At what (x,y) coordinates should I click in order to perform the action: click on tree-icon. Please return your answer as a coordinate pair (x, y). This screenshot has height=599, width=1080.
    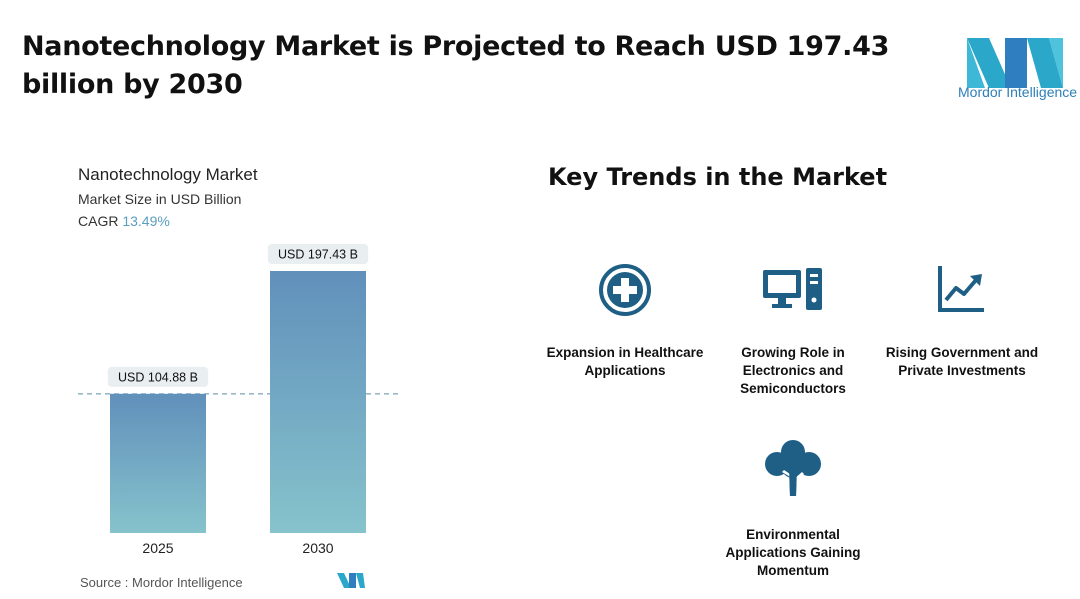
    Looking at the image, I should click on (793, 468).